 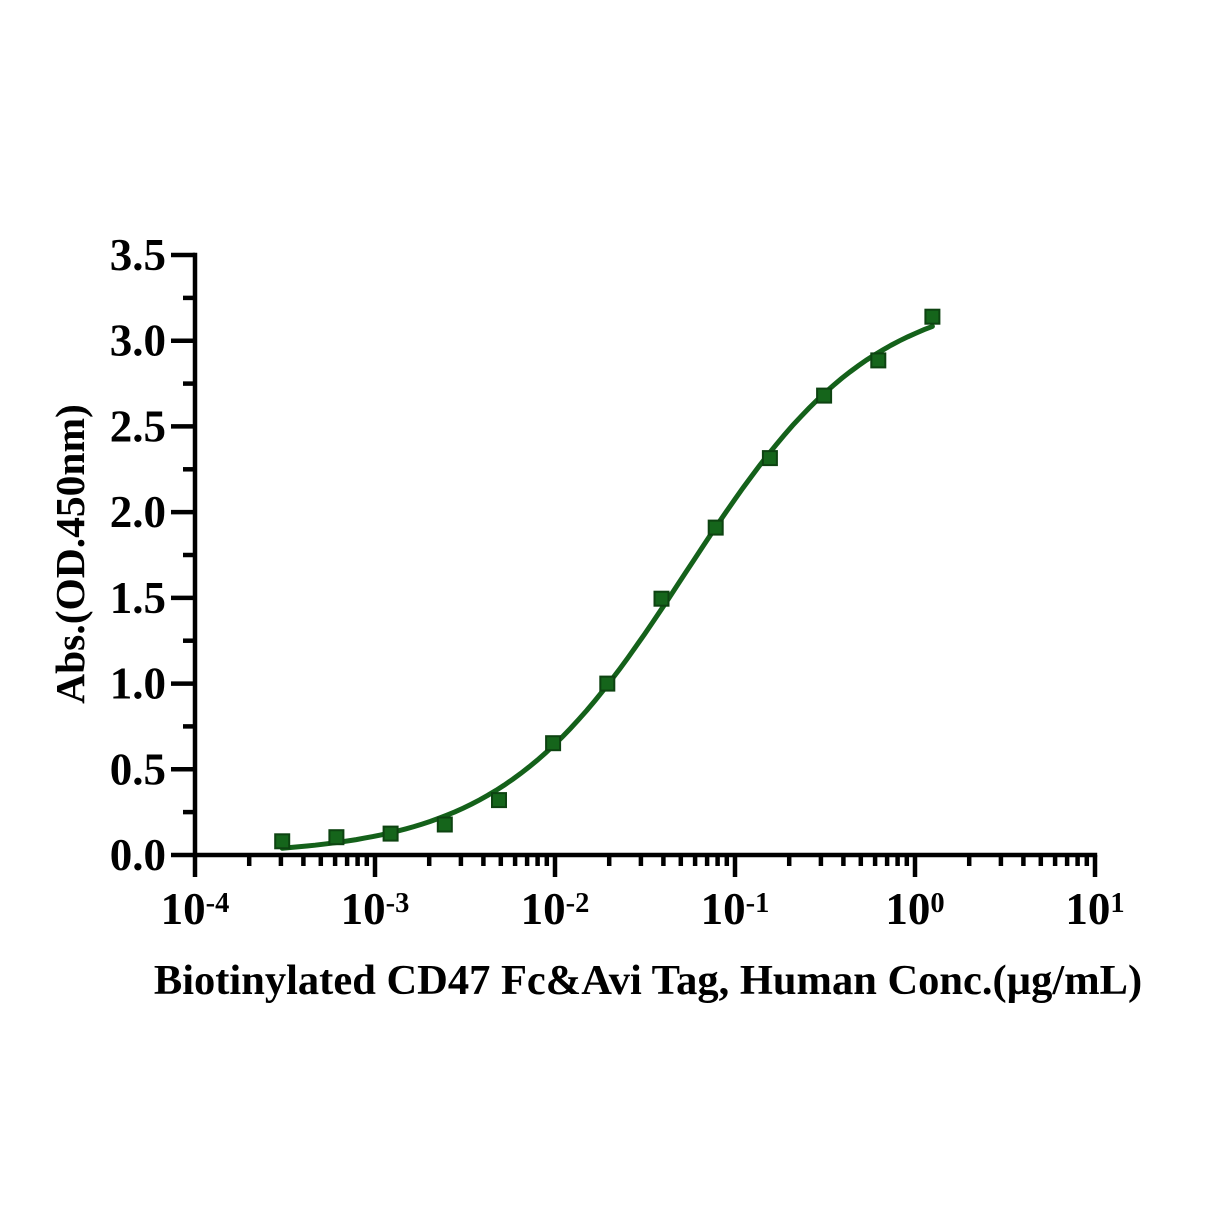 I want to click on svg-text: Abs.(OD.450nm), so click(x=70, y=554).